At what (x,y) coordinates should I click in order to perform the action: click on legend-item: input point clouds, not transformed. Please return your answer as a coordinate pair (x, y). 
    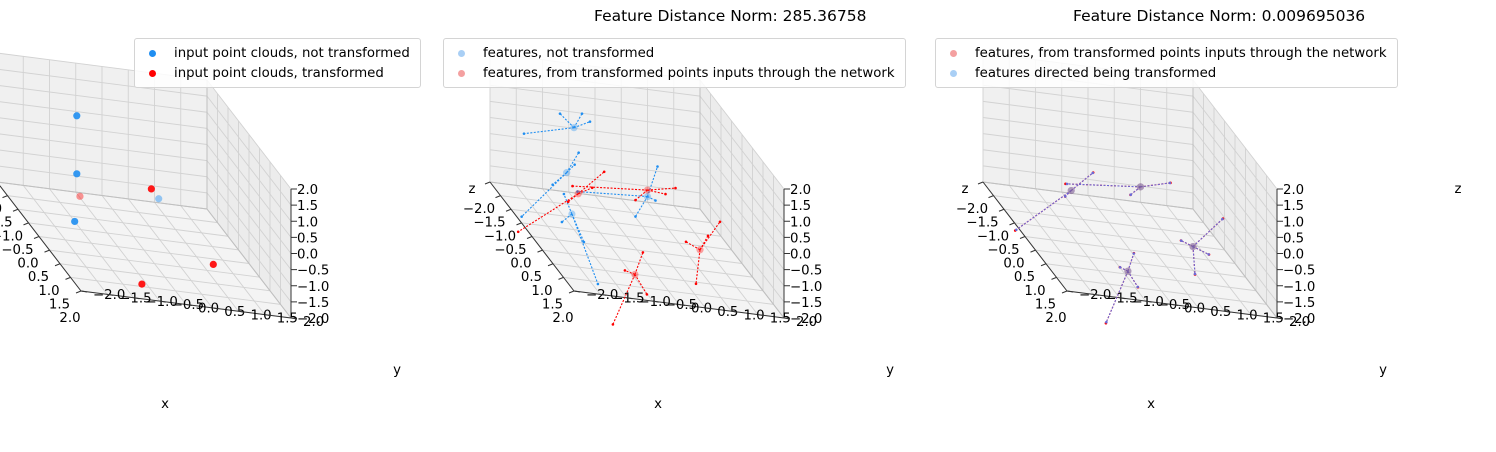
    Looking at the image, I should click on (277, 53).